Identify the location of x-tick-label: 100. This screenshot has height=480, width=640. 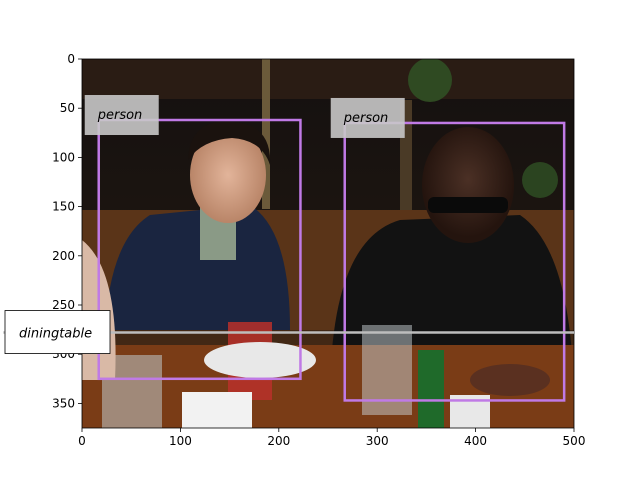
(180, 441).